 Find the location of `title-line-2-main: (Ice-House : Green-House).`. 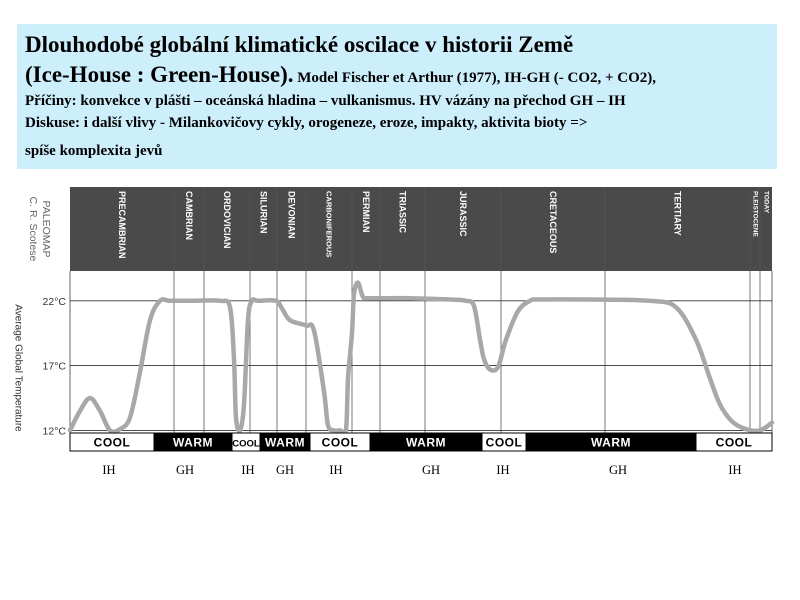

title-line-2-main: (Ice-House : Green-House). is located at coordinates (159, 74).